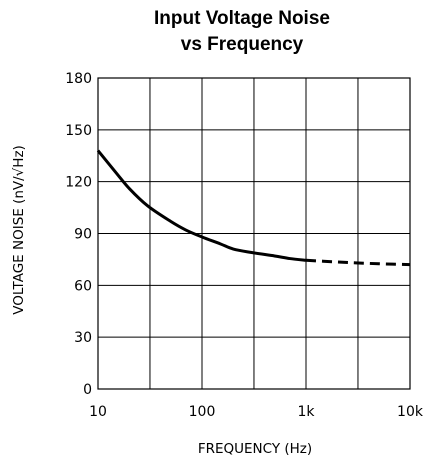 The width and height of the screenshot is (427, 465). Describe the element at coordinates (242, 44) in the screenshot. I see `chart-title-line-2: vs Frequency` at that location.